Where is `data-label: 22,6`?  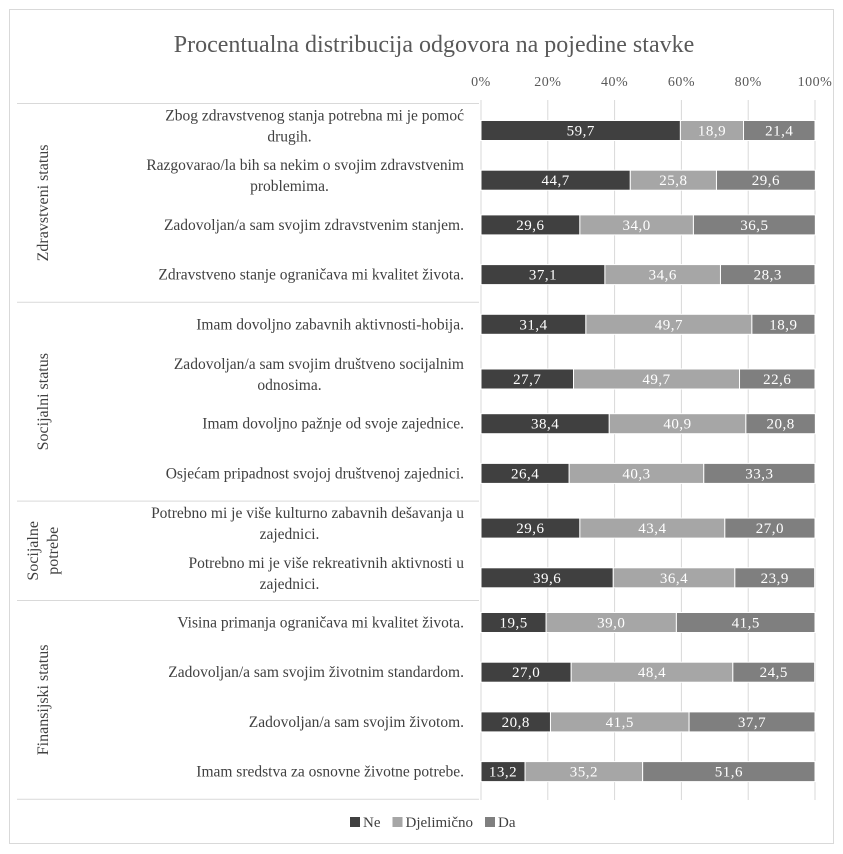
data-label: 22,6 is located at coordinates (777, 380).